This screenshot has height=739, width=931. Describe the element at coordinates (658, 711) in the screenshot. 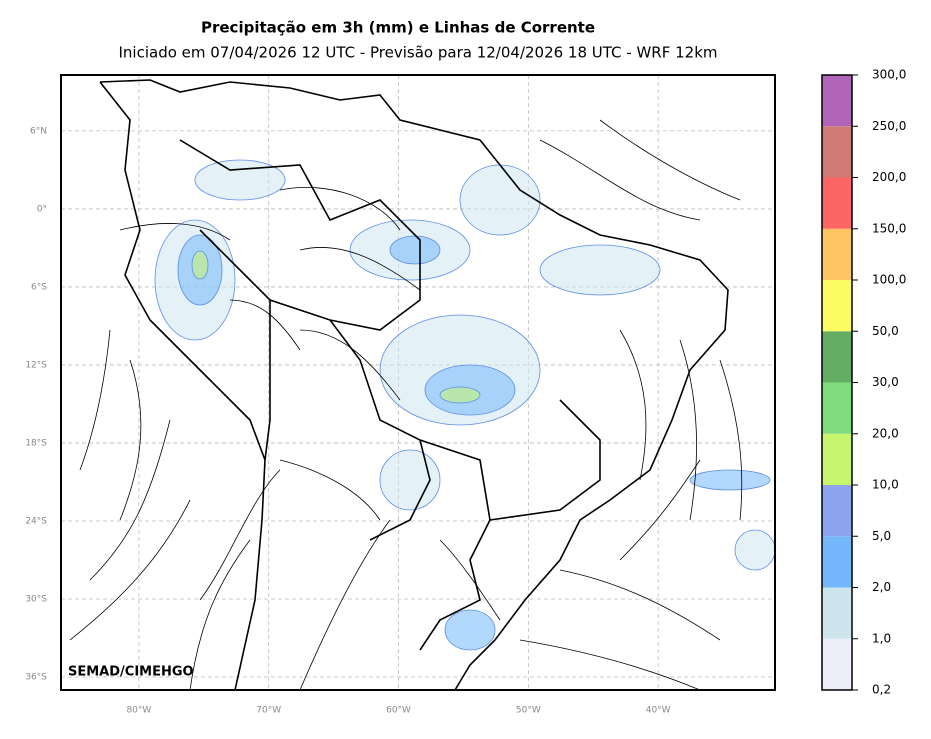

I see `lon-tick-label: 40°W` at that location.